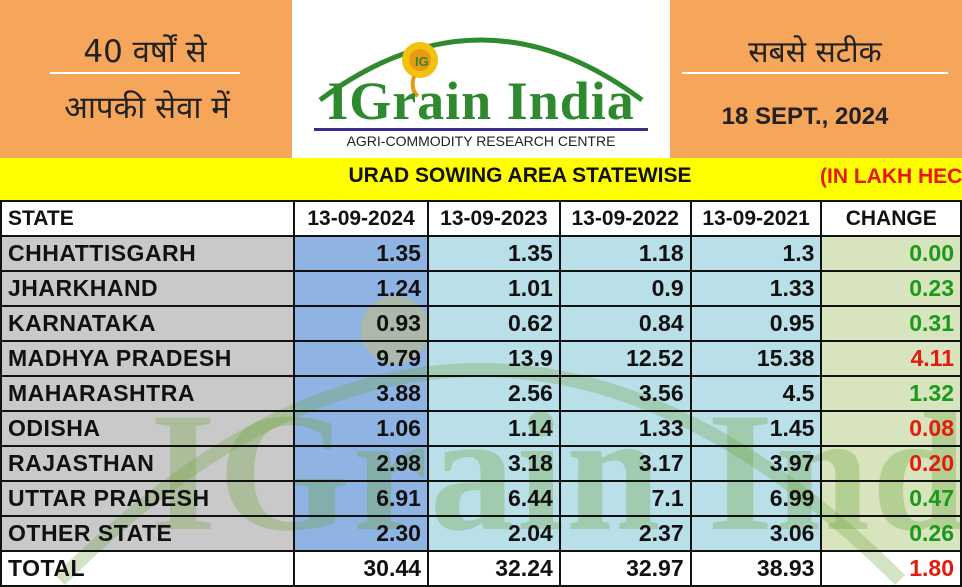  What do you see at coordinates (361, 463) in the screenshot?
I see `value-2024: 2.98` at bounding box center [361, 463].